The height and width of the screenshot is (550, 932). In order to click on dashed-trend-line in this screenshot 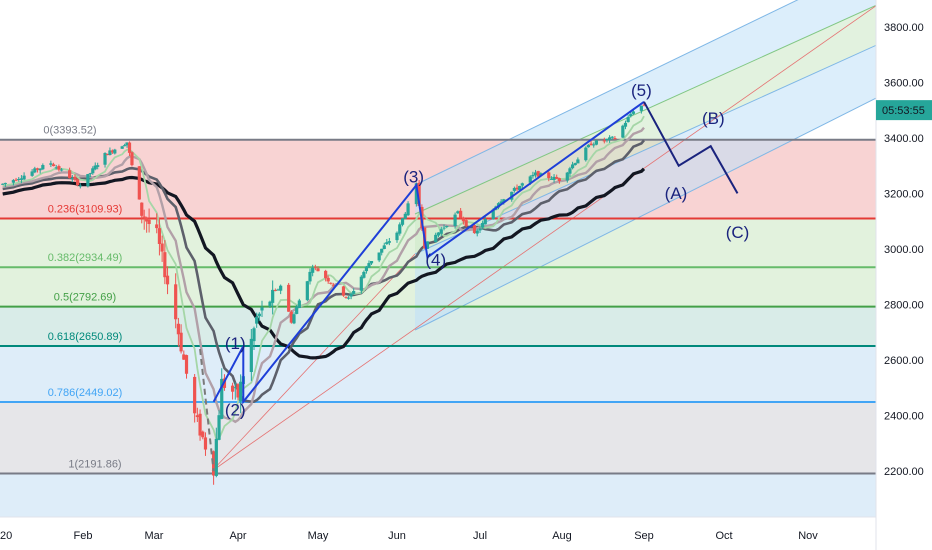, I will do `click(207, 410)`.